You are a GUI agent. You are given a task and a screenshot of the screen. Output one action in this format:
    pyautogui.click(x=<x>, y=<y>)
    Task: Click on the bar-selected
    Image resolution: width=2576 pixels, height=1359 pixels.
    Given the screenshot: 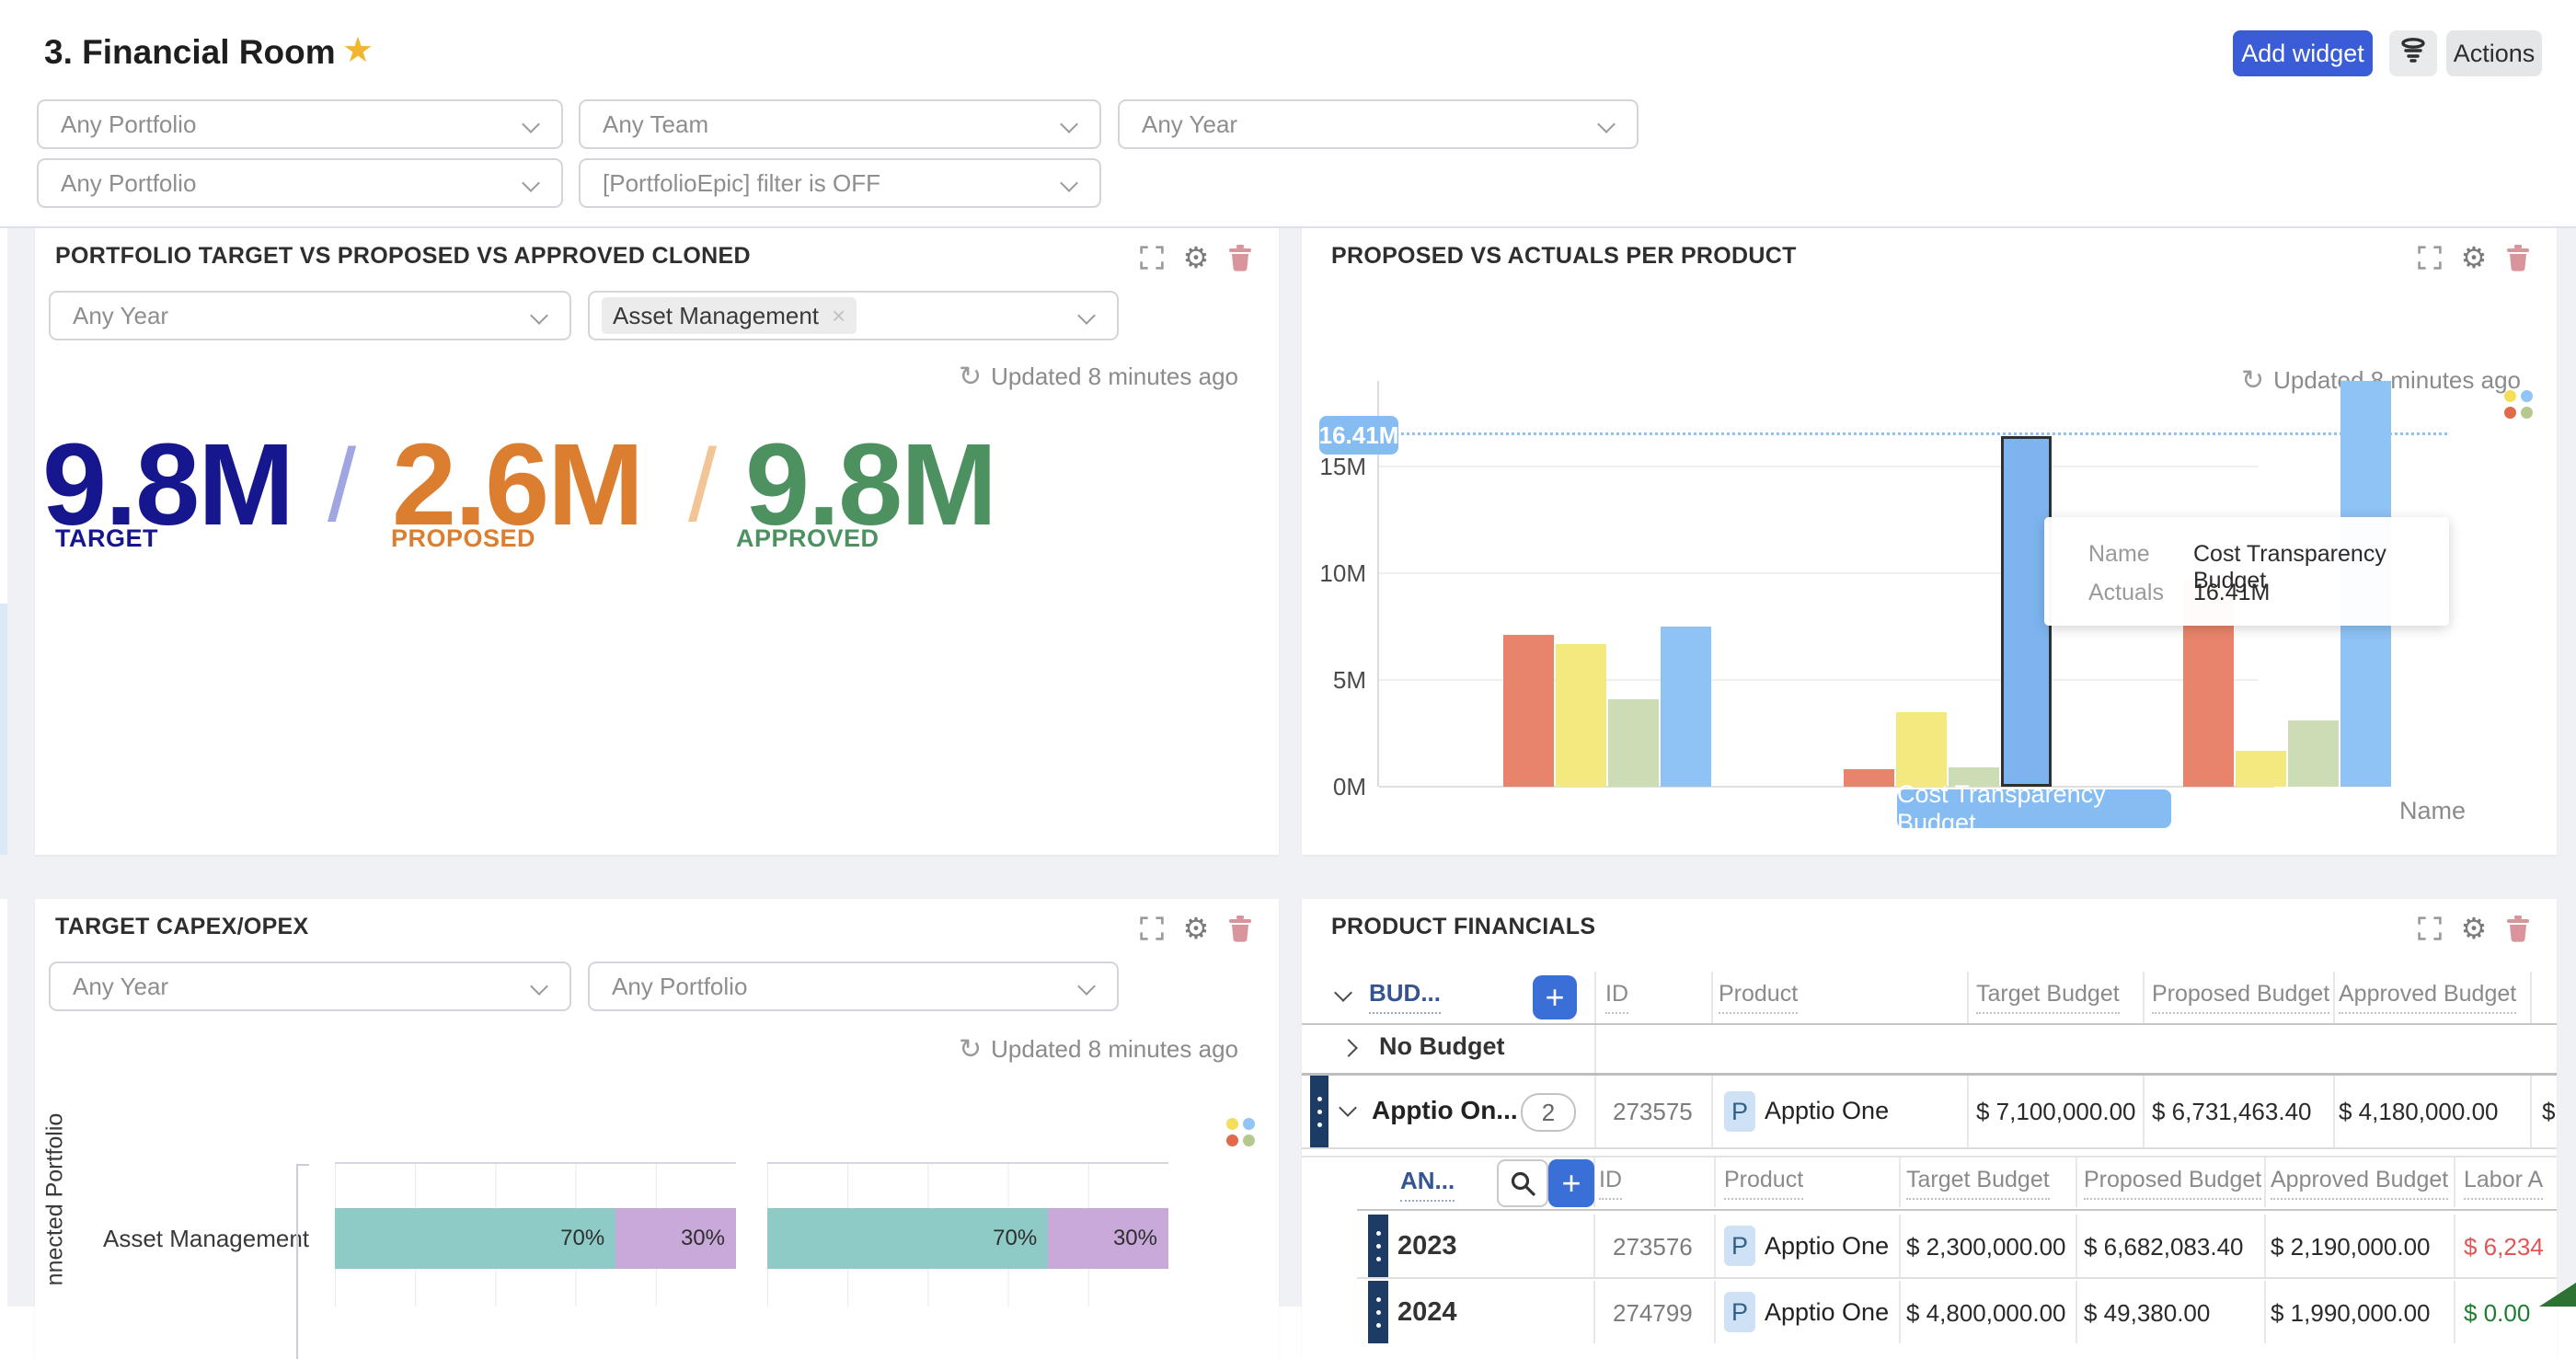 What is the action you would take?
    pyautogui.click(x=2026, y=611)
    